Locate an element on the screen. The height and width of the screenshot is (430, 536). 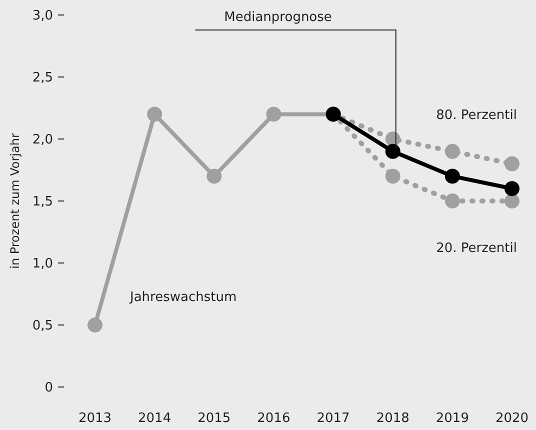
x-tick-label: 2014 is located at coordinates (155, 418).